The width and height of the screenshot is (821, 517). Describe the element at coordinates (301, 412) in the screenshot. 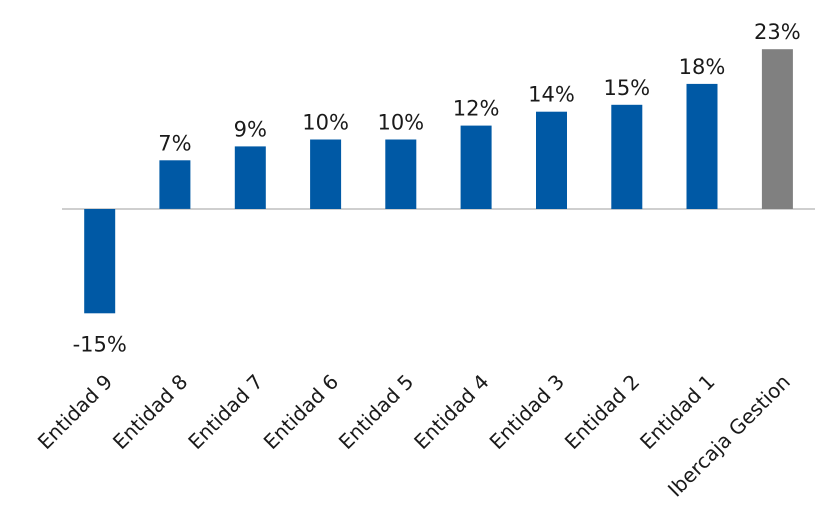

I see `category-label-3: Entidad 6` at that location.